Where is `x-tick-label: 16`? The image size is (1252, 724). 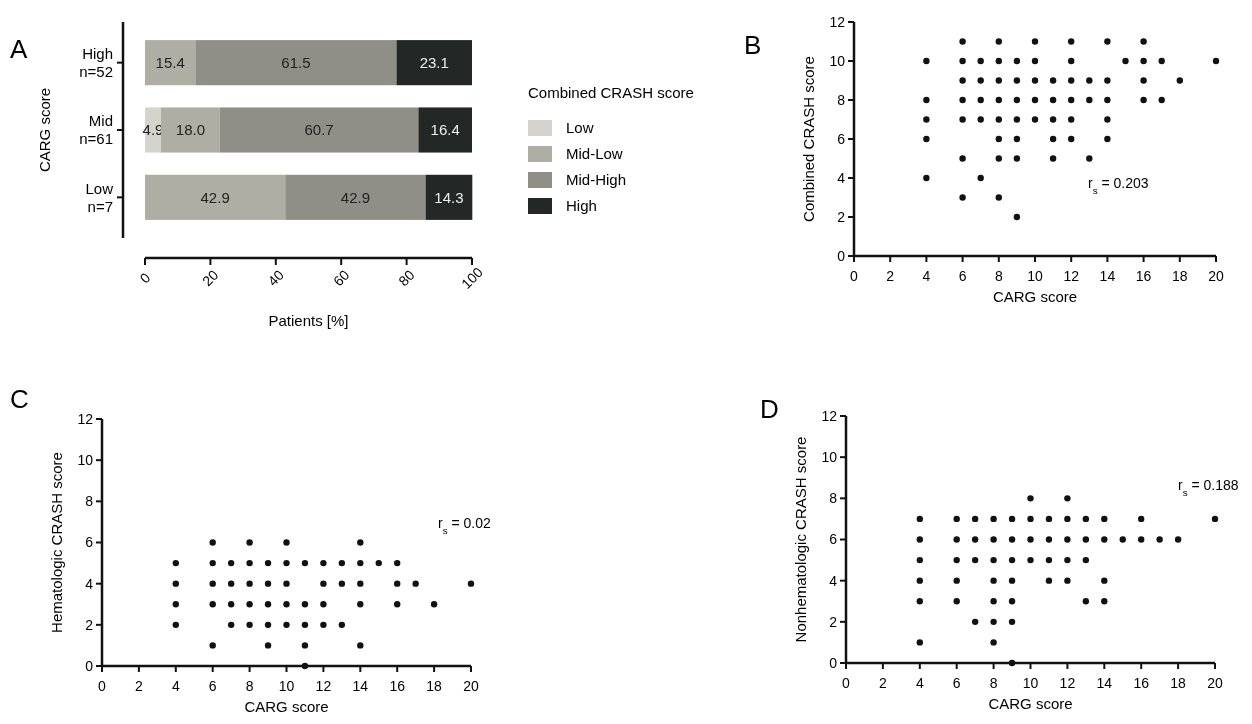
x-tick-label: 16 is located at coordinates (397, 685).